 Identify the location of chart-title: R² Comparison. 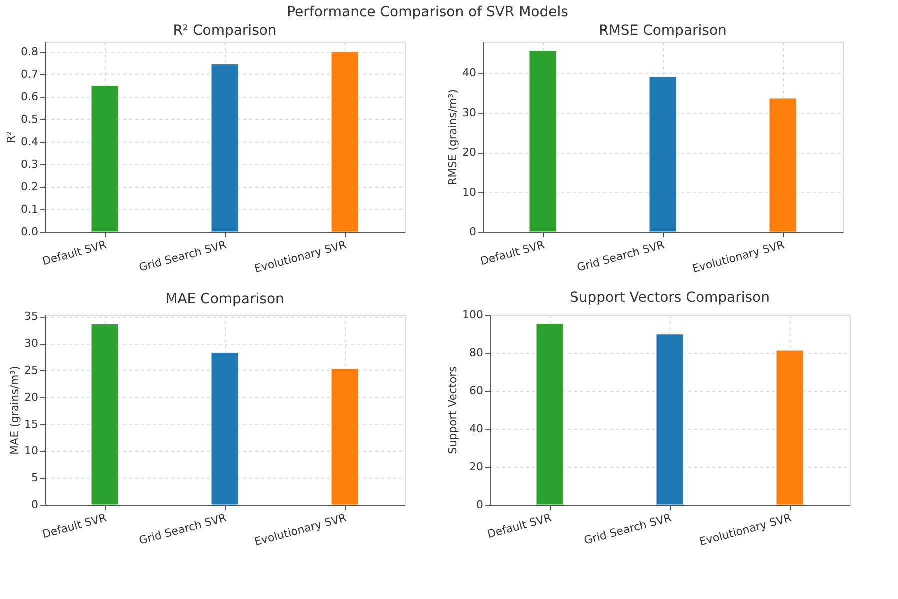
(225, 31).